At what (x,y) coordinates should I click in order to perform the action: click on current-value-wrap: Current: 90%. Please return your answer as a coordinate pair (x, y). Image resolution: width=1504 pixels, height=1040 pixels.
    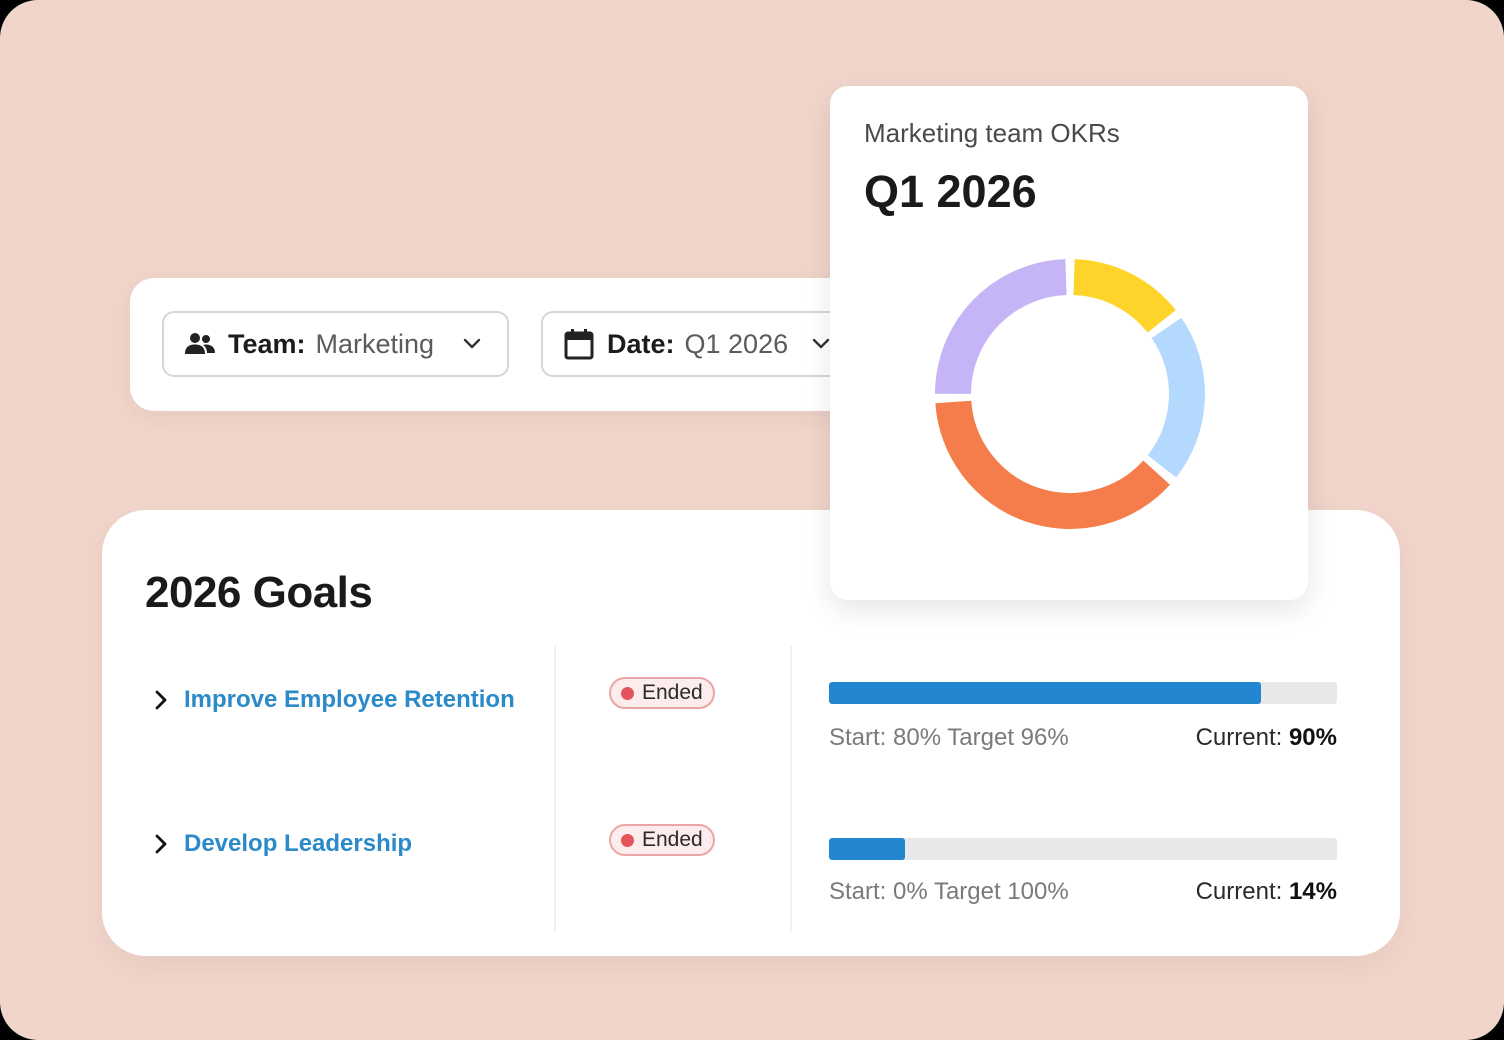
    Looking at the image, I should click on (1266, 738).